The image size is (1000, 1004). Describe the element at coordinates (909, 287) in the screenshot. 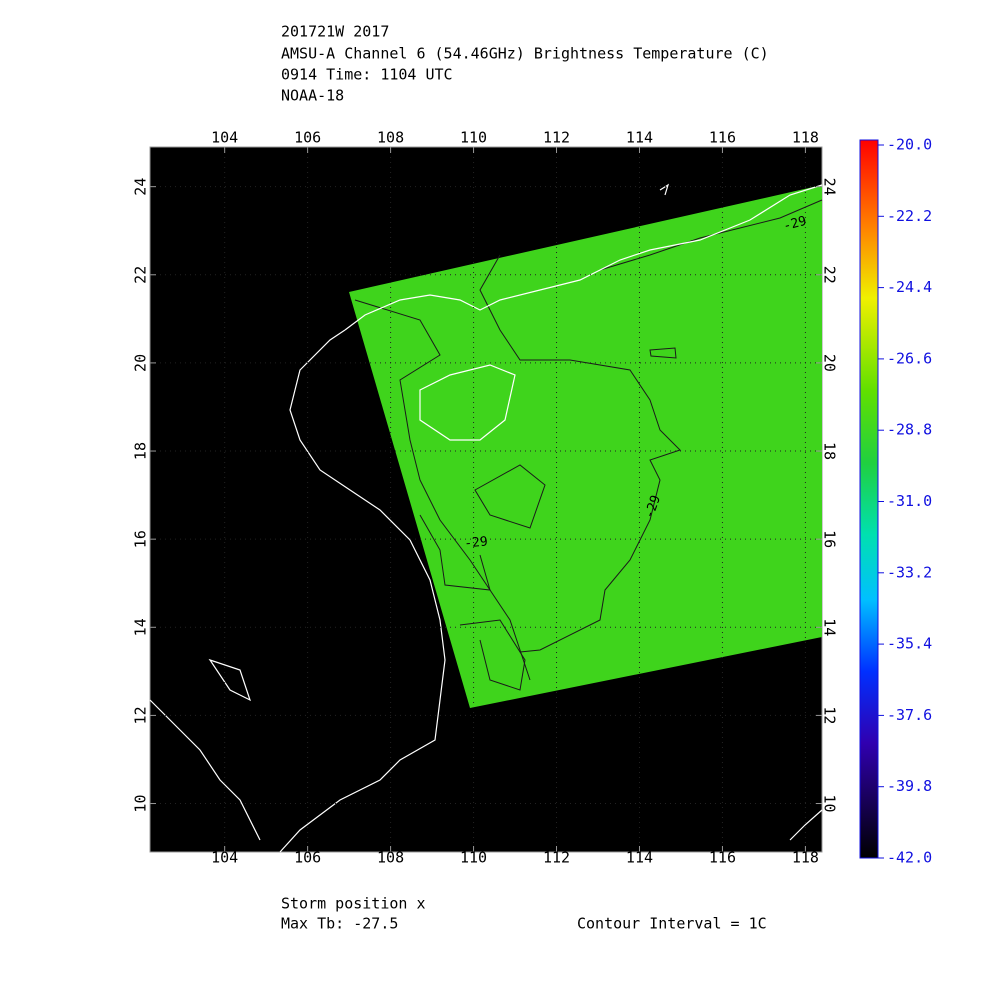

I see `colorbar-label: -24.4` at that location.